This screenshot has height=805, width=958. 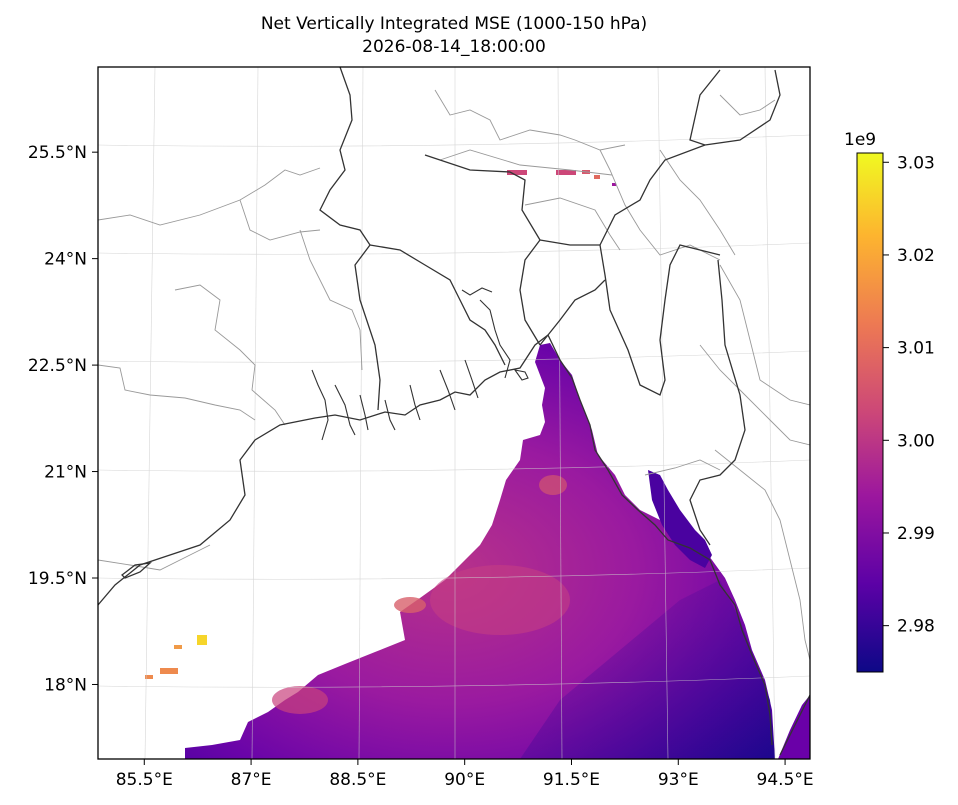 What do you see at coordinates (916, 349) in the screenshot?
I see `colorbar-tick-label: 3.01` at bounding box center [916, 349].